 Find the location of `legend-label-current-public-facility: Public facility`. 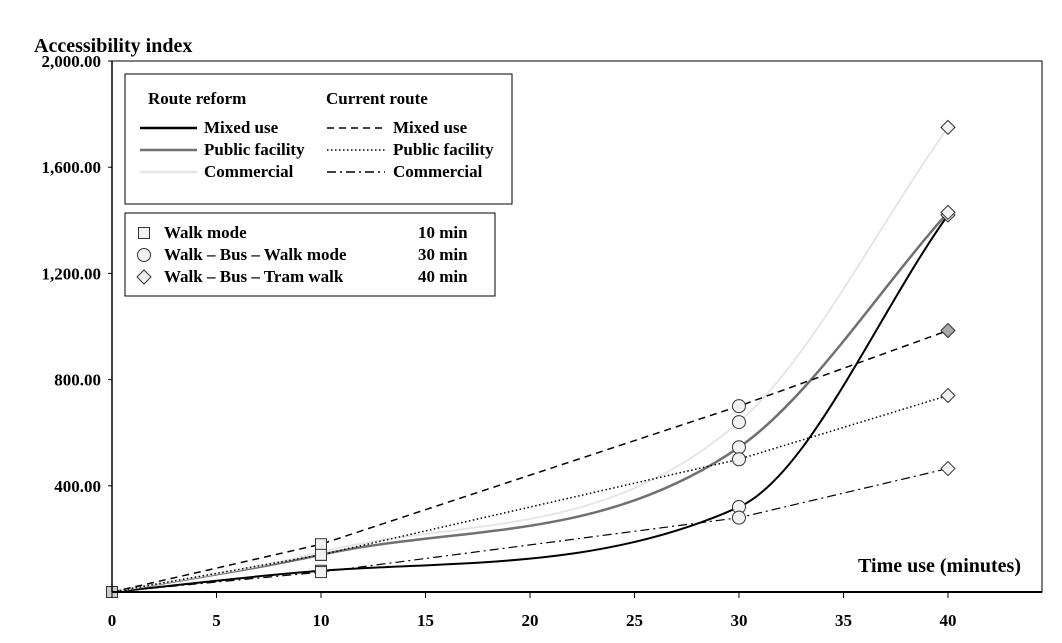

legend-label-current-public-facility: Public facility is located at coordinates (443, 149).